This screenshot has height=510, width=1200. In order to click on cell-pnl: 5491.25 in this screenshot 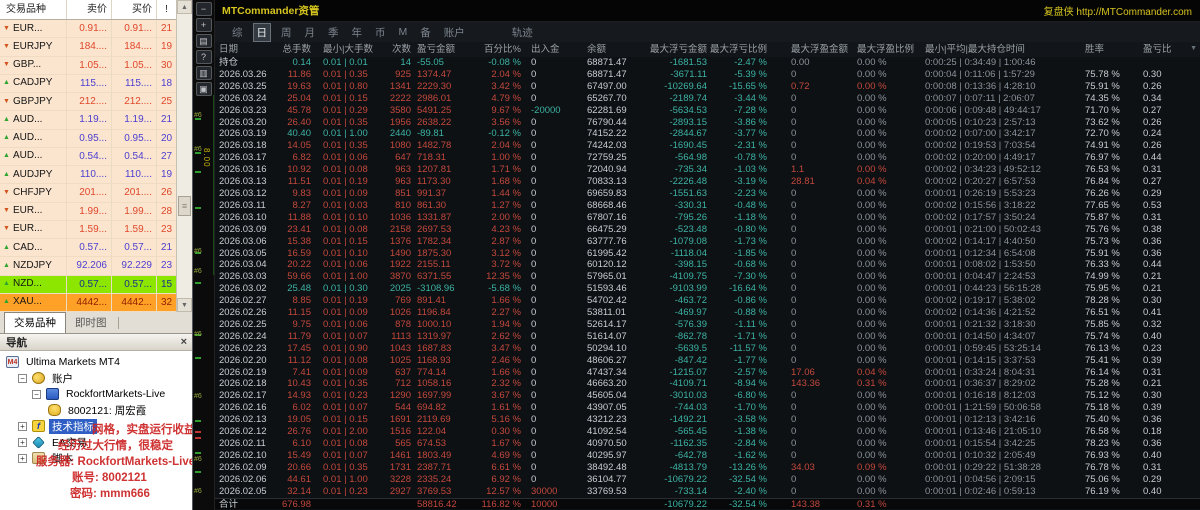, I will do `click(434, 110)`.